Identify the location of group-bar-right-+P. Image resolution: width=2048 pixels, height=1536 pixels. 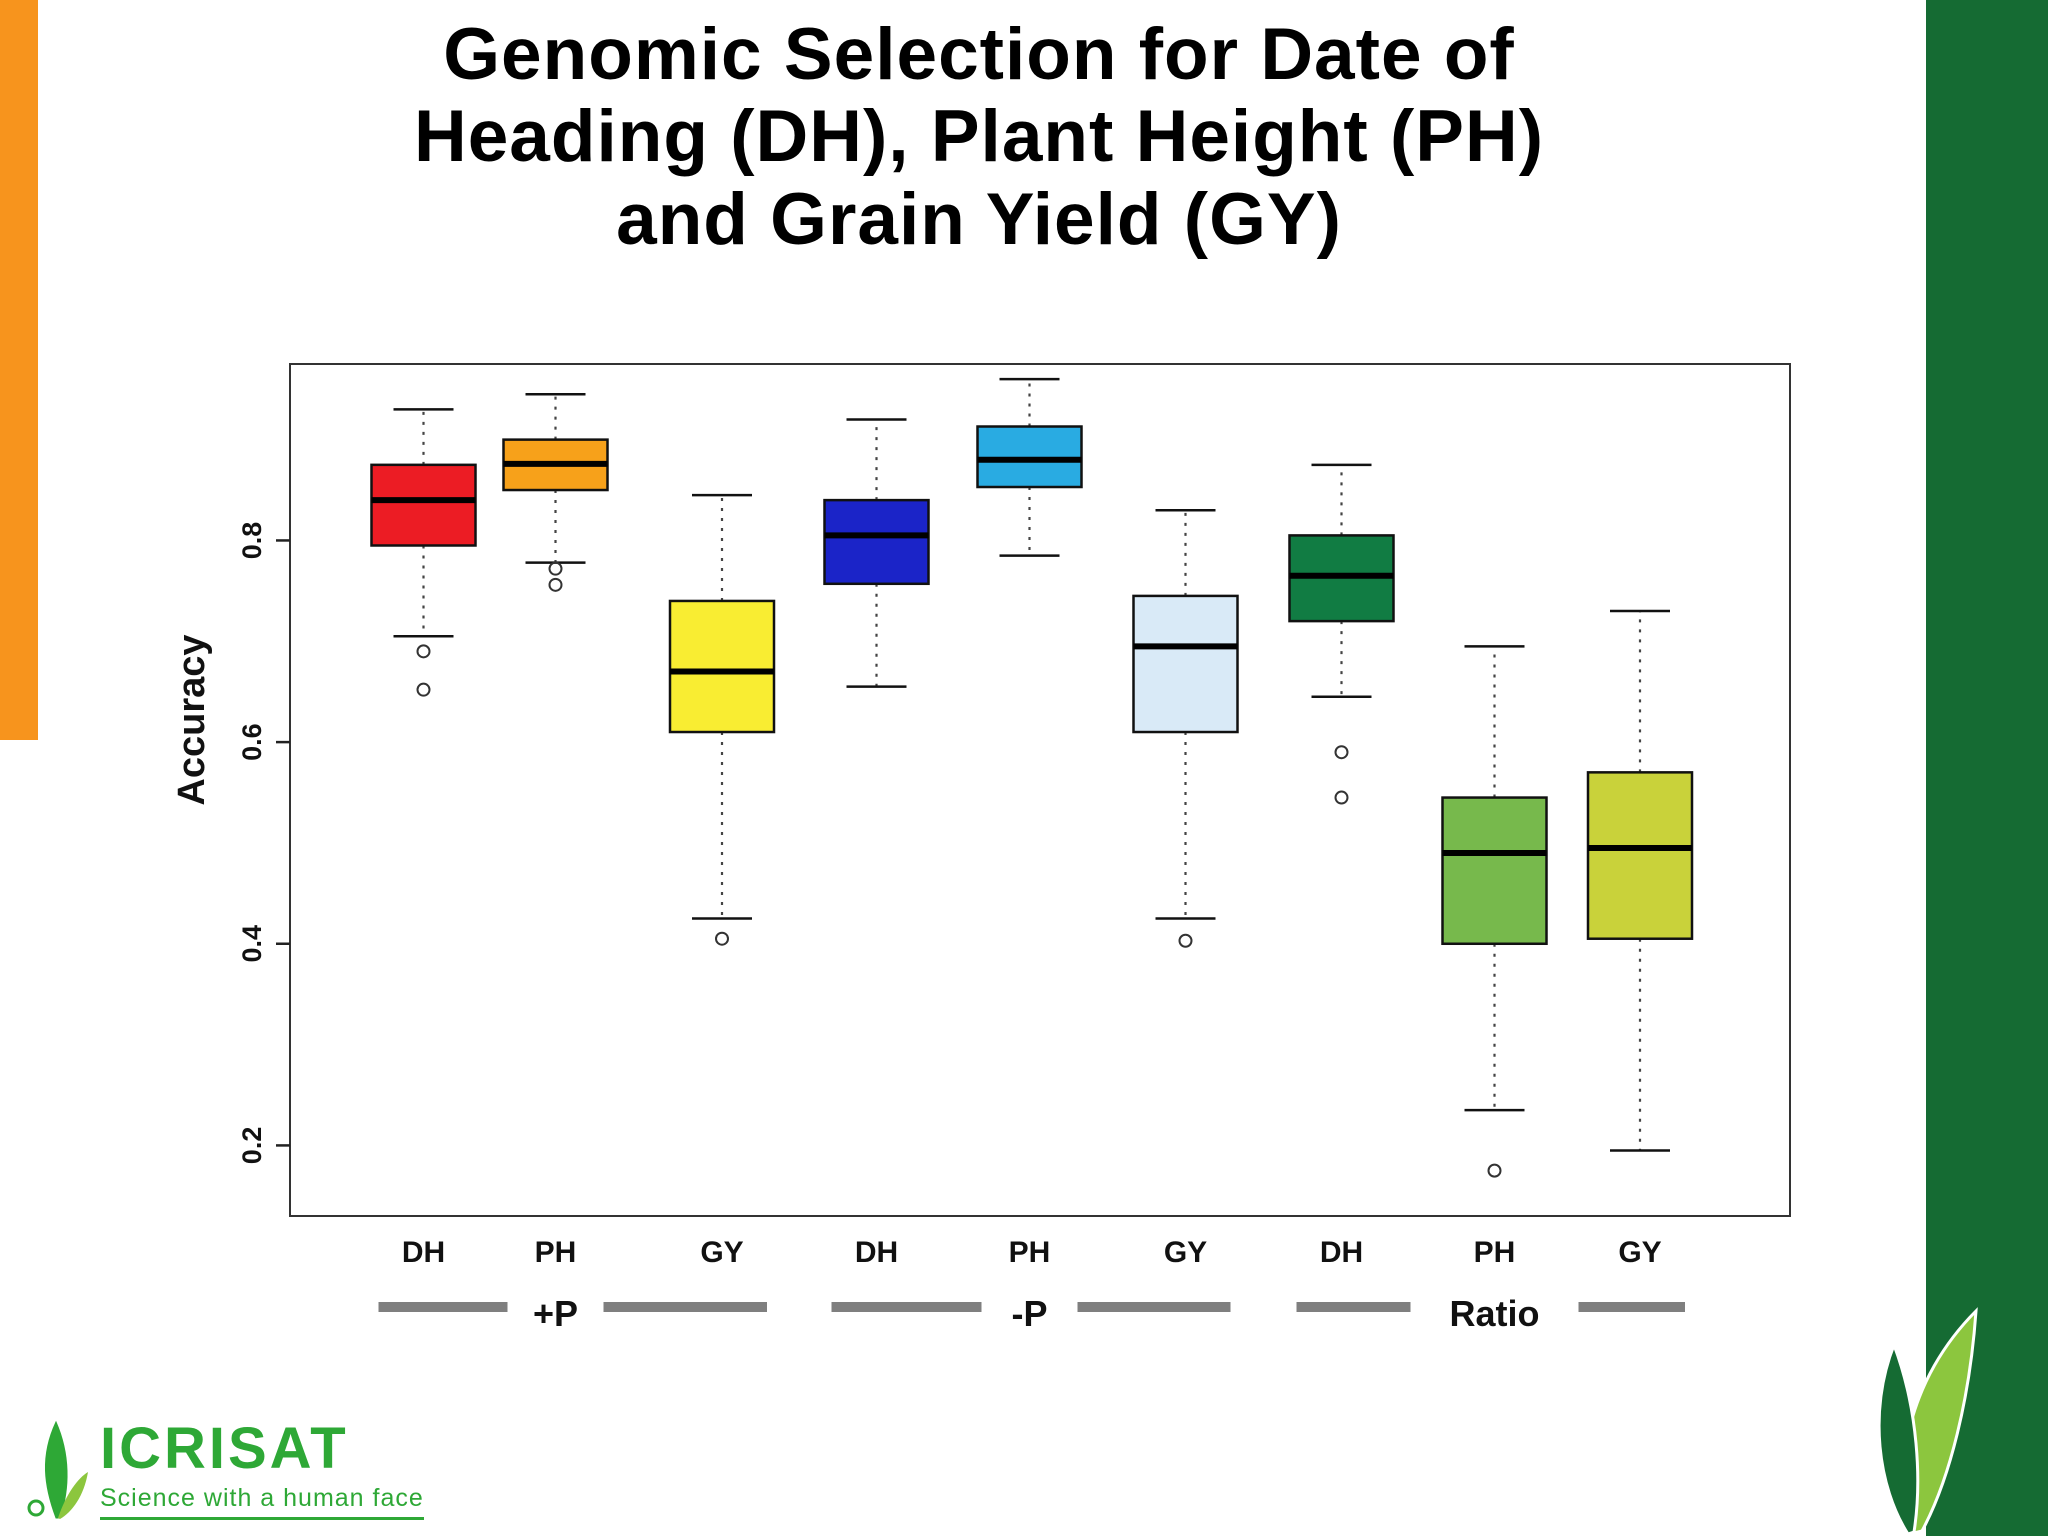
(685, 1307).